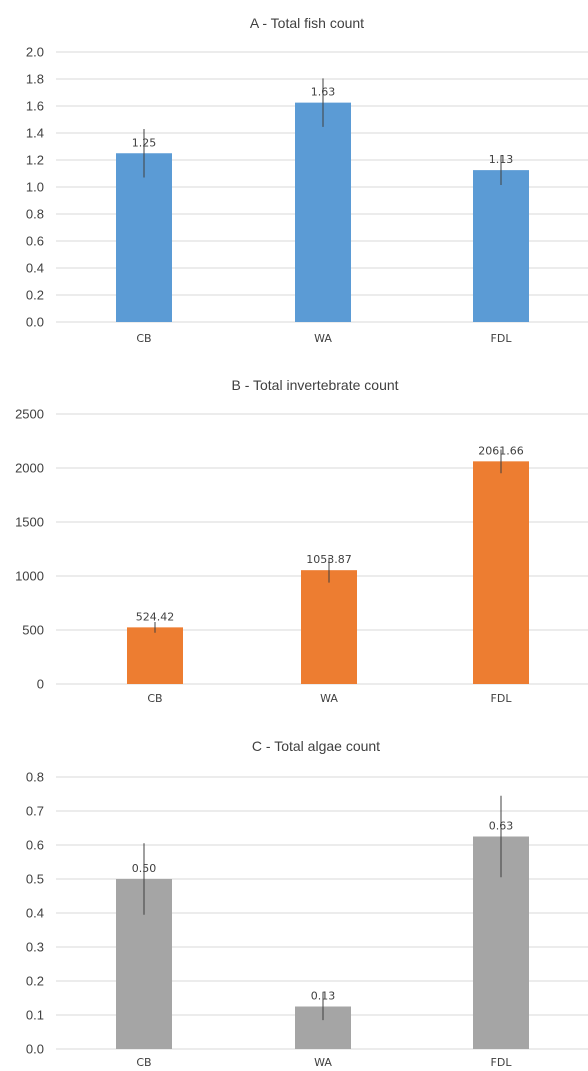 This screenshot has height=1071, width=588. Describe the element at coordinates (35, 133) in the screenshot. I see `y-tick-label: 1.4` at that location.